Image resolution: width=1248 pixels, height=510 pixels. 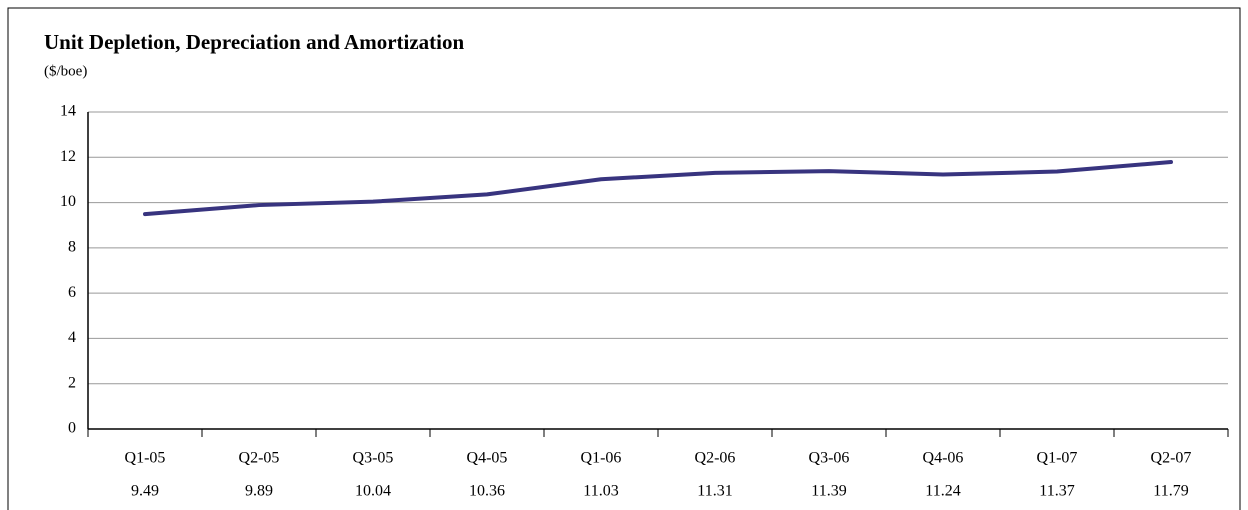 What do you see at coordinates (487, 458) in the screenshot?
I see `x-tick-label: Q4-05` at bounding box center [487, 458].